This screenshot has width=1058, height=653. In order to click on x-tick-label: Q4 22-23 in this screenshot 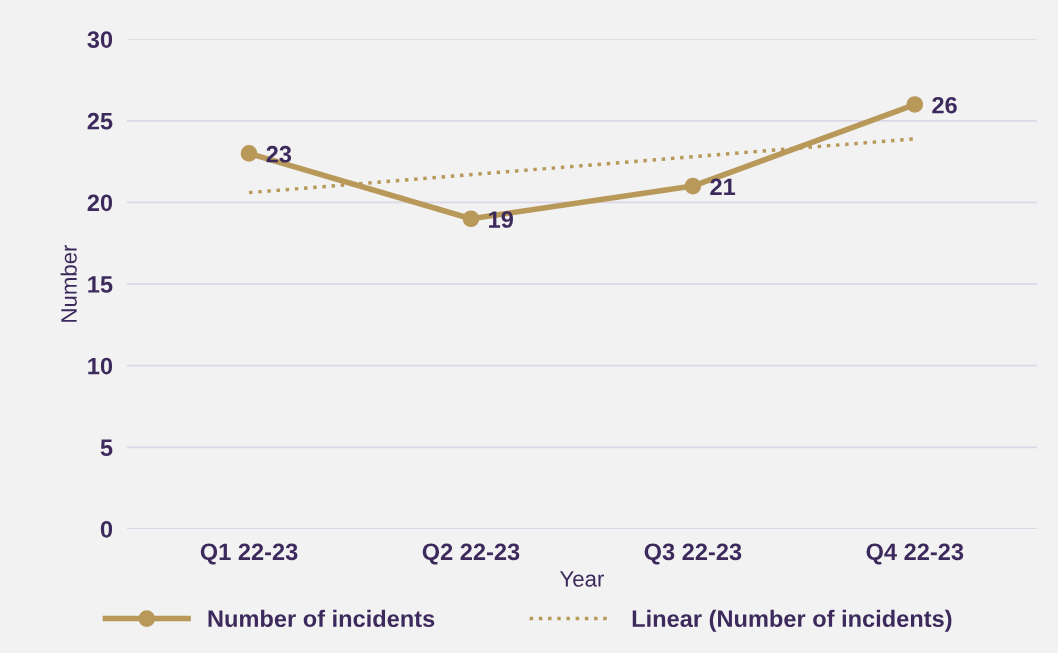, I will do `click(915, 554)`.